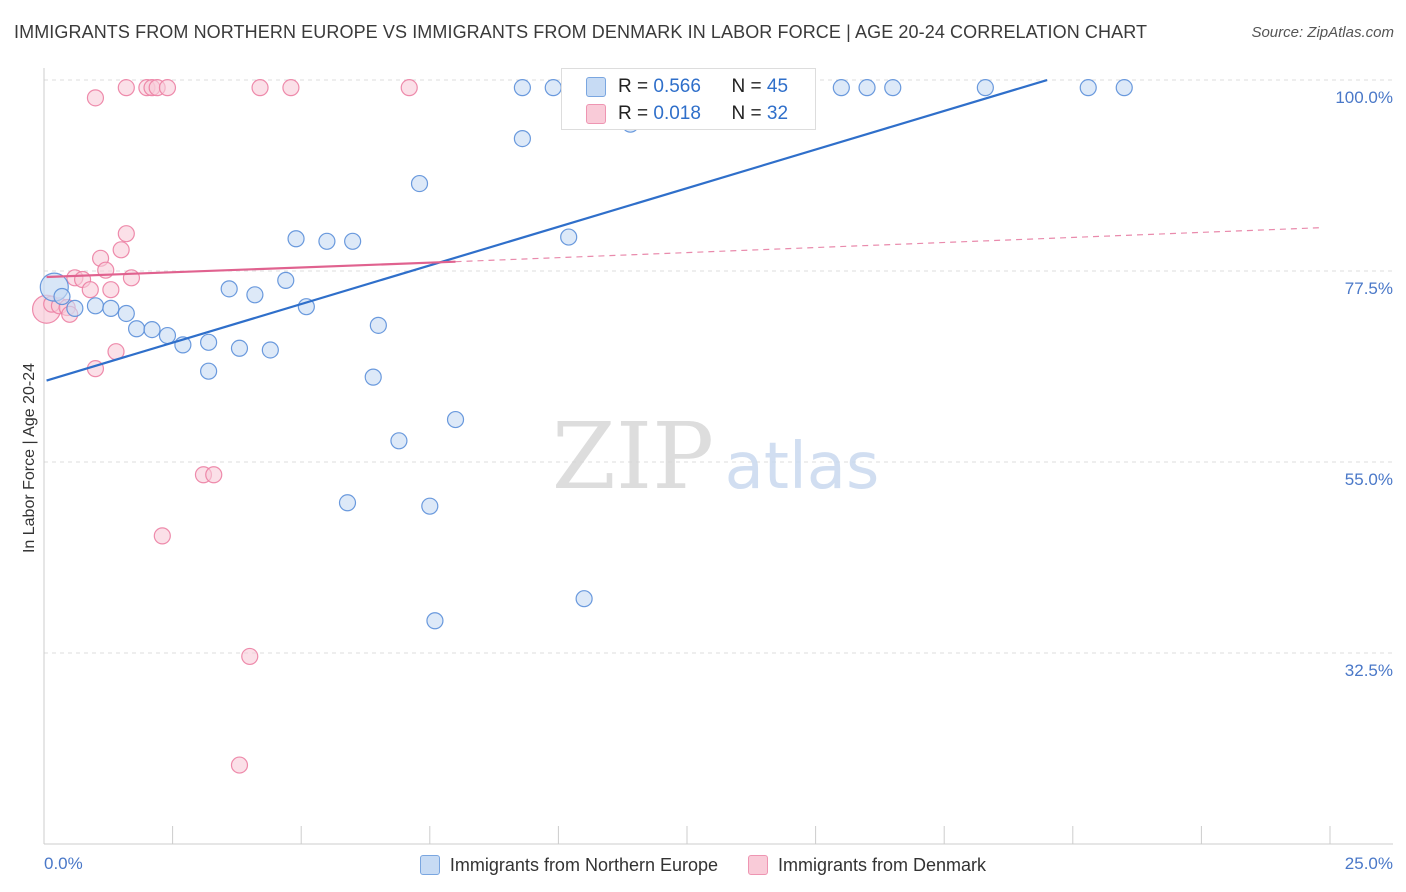 The image size is (1406, 892). I want to click on stats-swatch-pink, so click(596, 114).